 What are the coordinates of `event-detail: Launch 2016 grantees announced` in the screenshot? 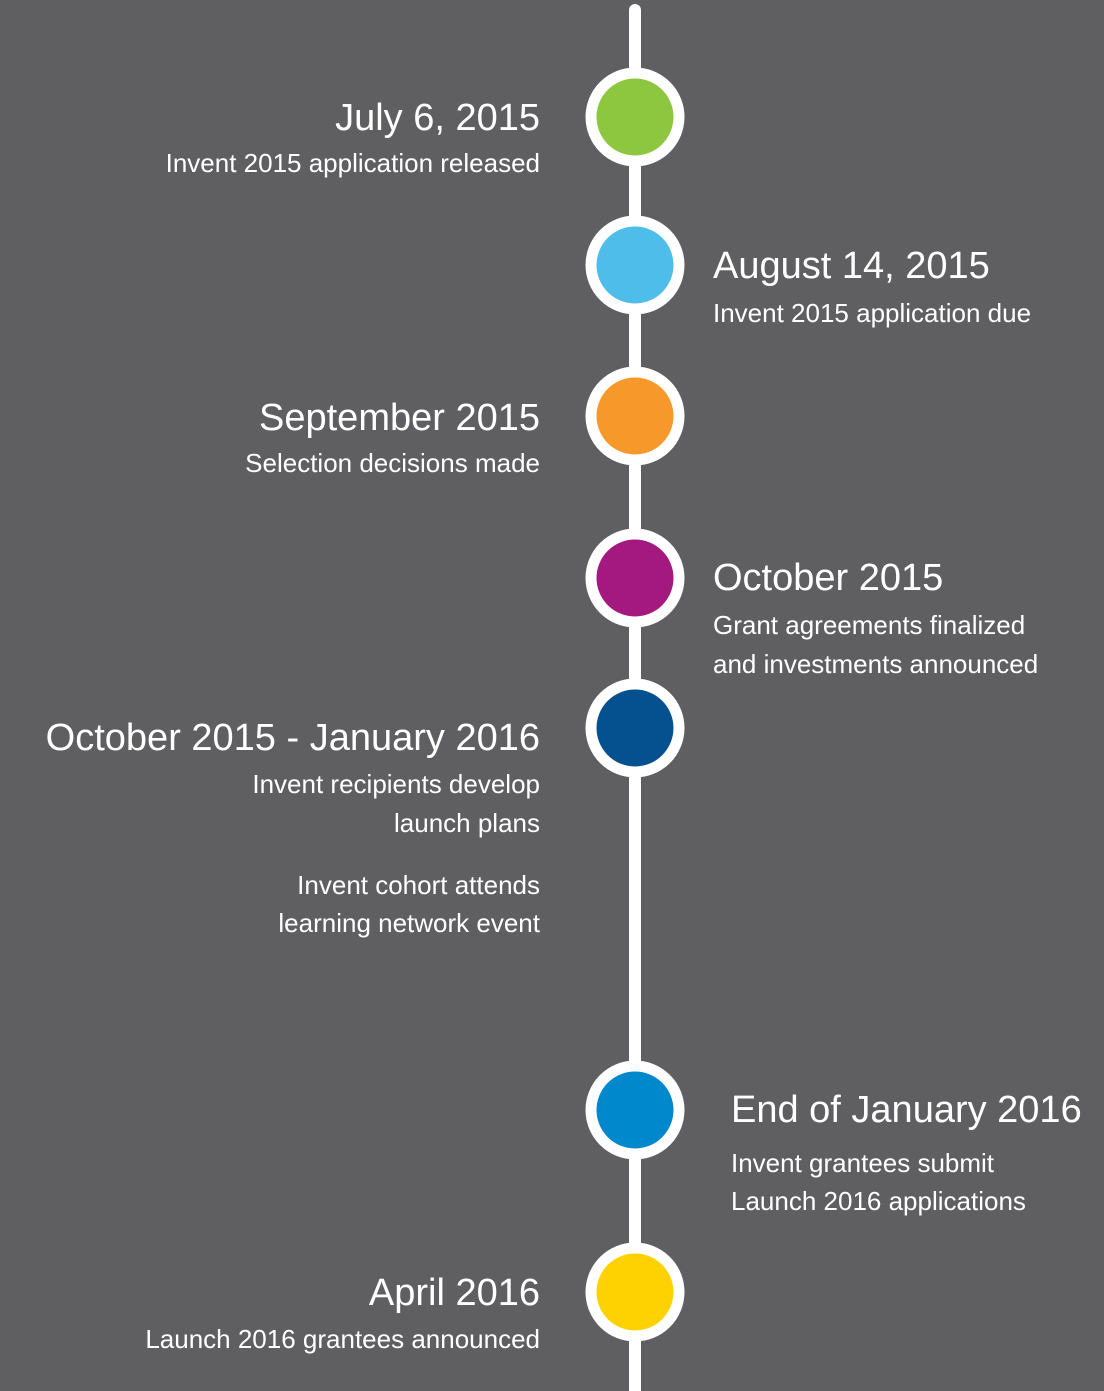 It's located at (342, 1339).